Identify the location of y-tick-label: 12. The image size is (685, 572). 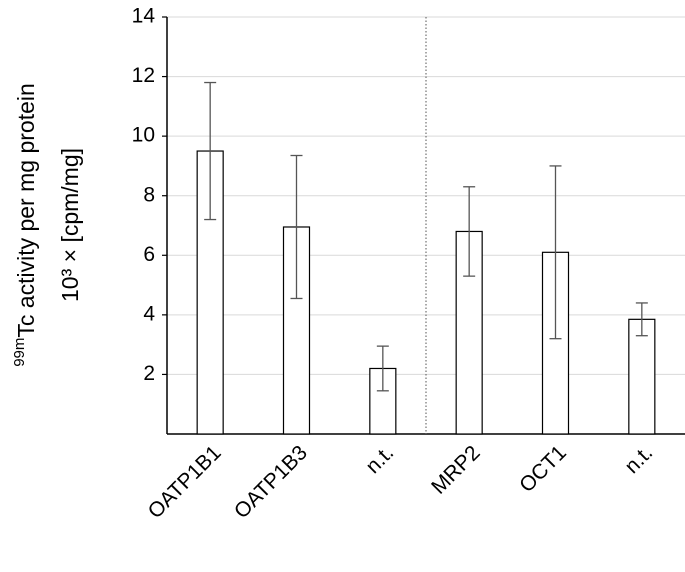
(143, 75).